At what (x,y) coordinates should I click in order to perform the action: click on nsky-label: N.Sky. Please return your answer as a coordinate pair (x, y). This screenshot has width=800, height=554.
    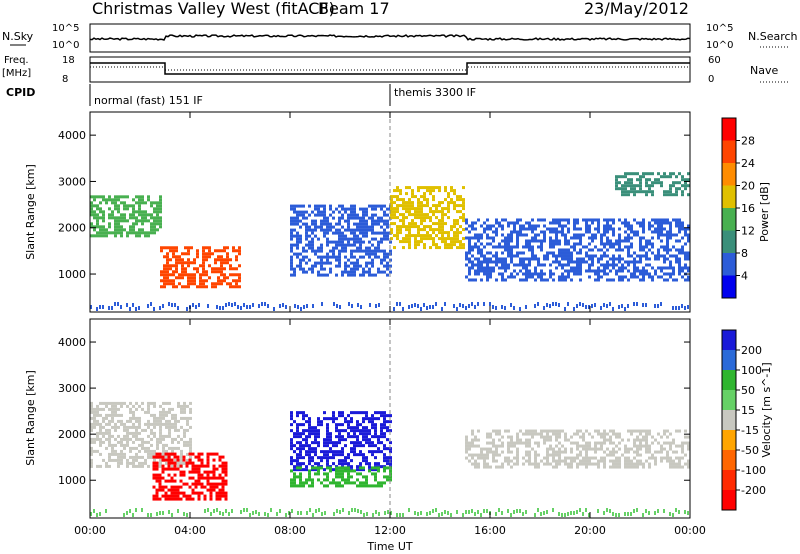
    Looking at the image, I should click on (18, 36).